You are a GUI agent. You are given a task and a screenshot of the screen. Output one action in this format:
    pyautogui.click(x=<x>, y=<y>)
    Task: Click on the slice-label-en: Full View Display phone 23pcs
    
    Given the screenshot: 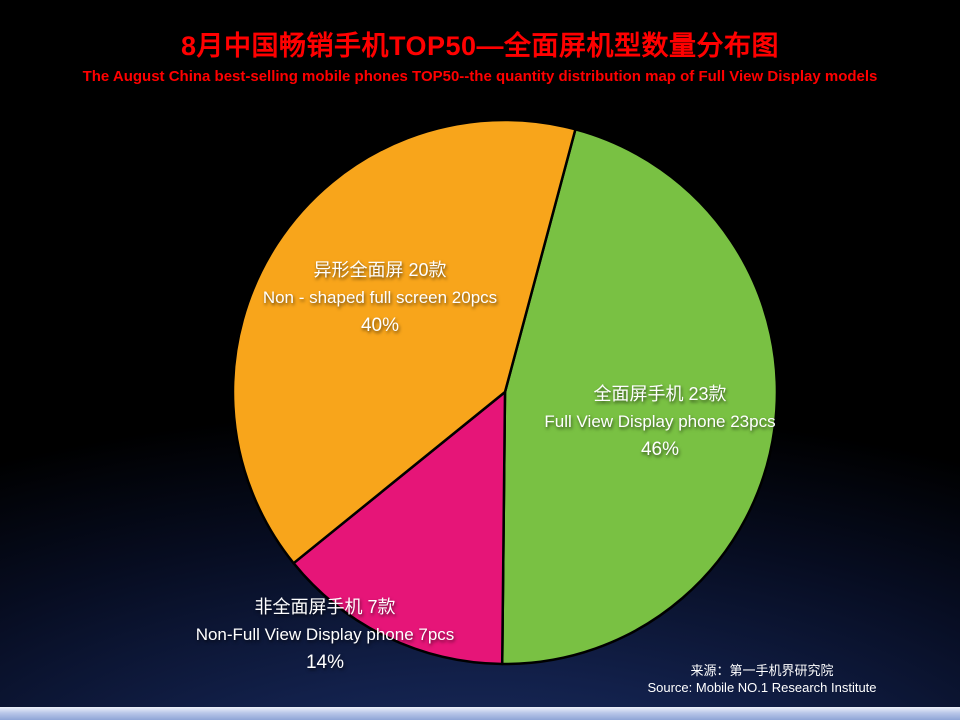 What is the action you would take?
    pyautogui.click(x=660, y=421)
    